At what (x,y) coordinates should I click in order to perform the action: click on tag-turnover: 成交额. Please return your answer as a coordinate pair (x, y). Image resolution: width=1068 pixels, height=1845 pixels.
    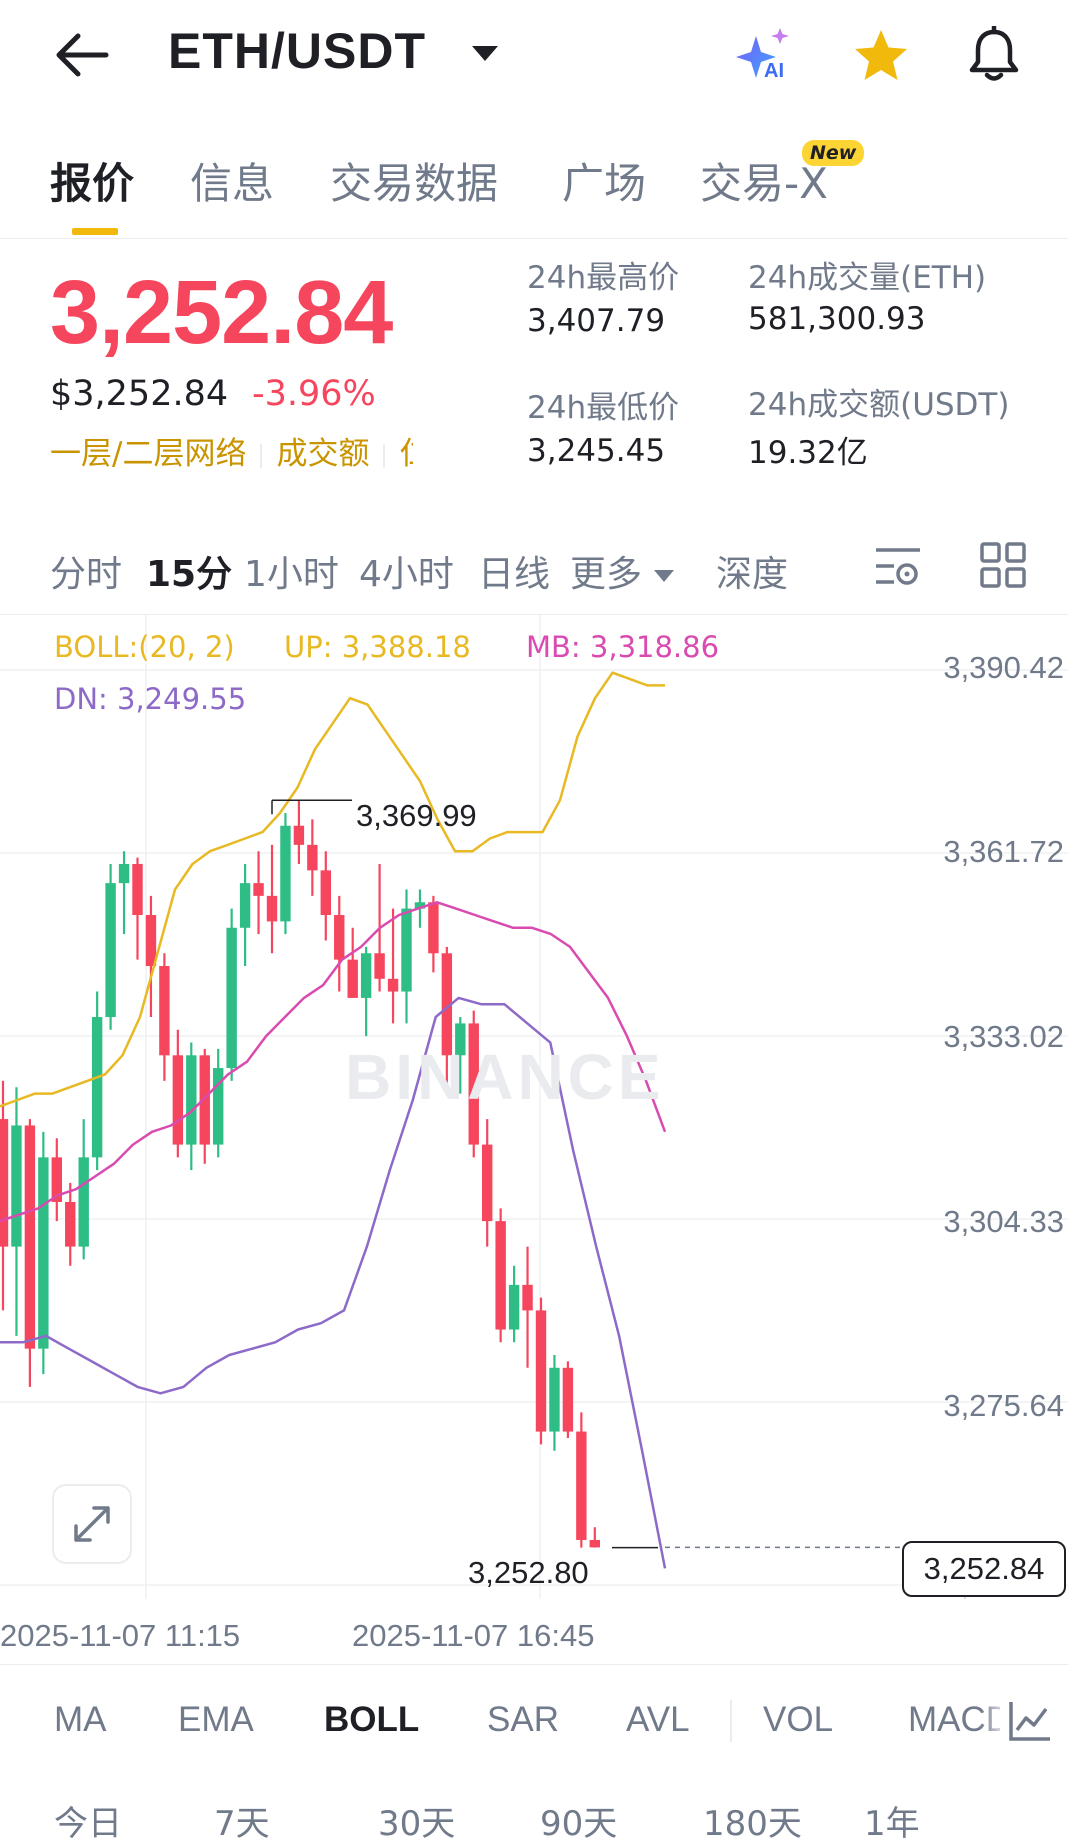
    Looking at the image, I should click on (323, 454).